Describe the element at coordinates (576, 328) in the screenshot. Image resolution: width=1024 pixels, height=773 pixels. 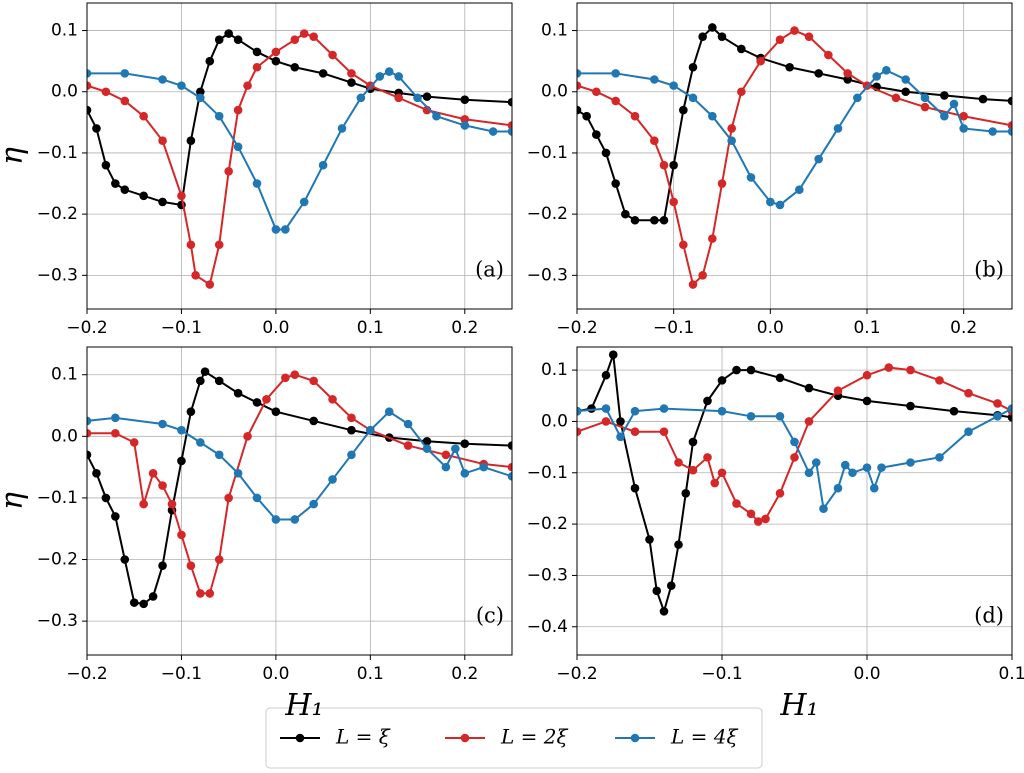
I see `x-tick-label: −0.2` at that location.